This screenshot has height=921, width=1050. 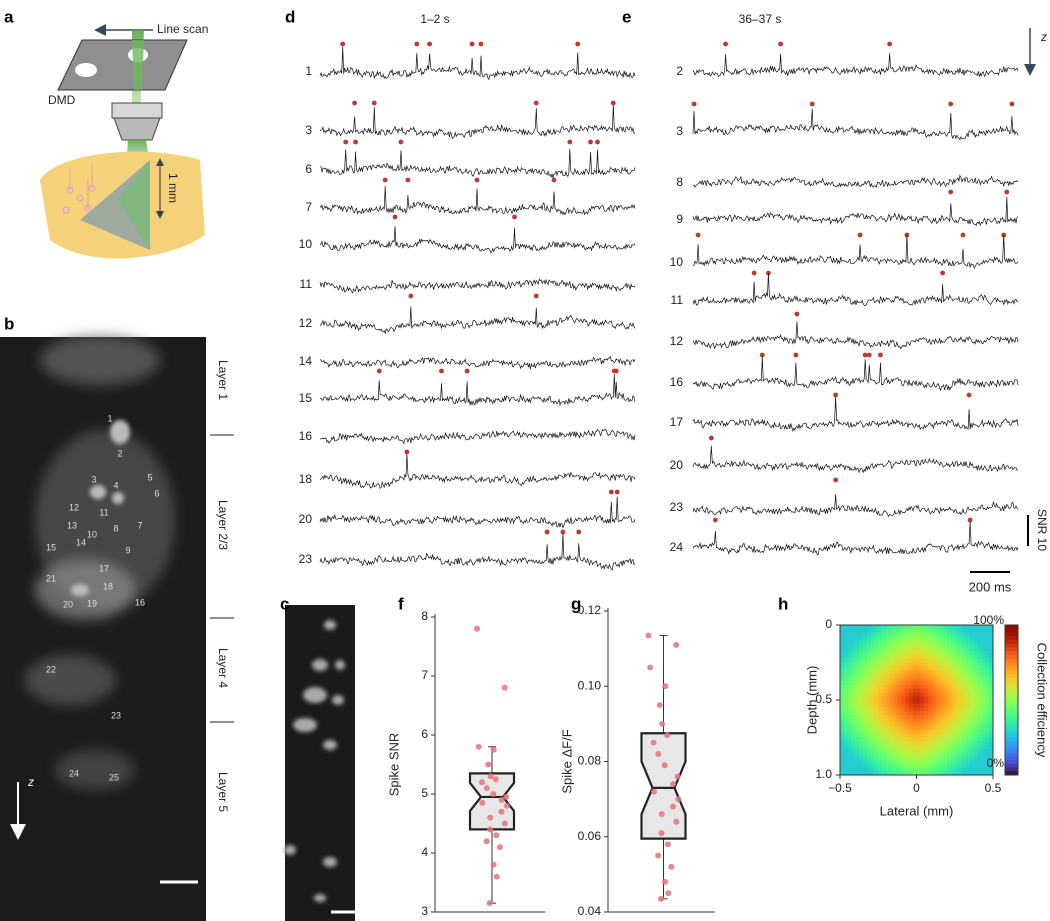 I want to click on neuron-label: 6, so click(x=156, y=493).